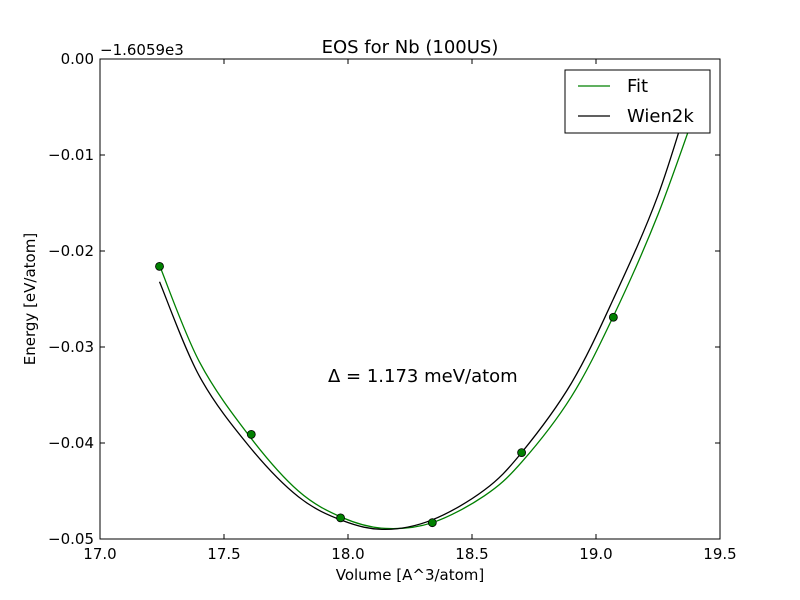 Image resolution: width=800 pixels, height=600 pixels. What do you see at coordinates (719, 554) in the screenshot?
I see `x-tick-label: 19.5` at bounding box center [719, 554].